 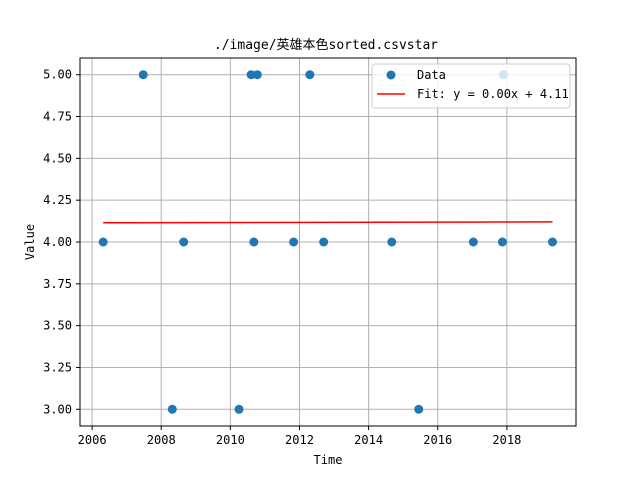 I want to click on x-tick-label: 2016, so click(x=437, y=440).